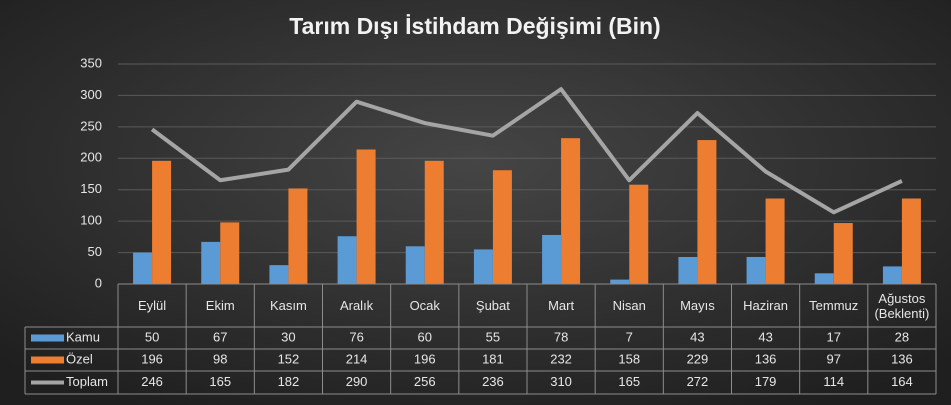 This screenshot has width=951, height=405. Describe the element at coordinates (629, 358) in the screenshot. I see `table-value: 158` at that location.